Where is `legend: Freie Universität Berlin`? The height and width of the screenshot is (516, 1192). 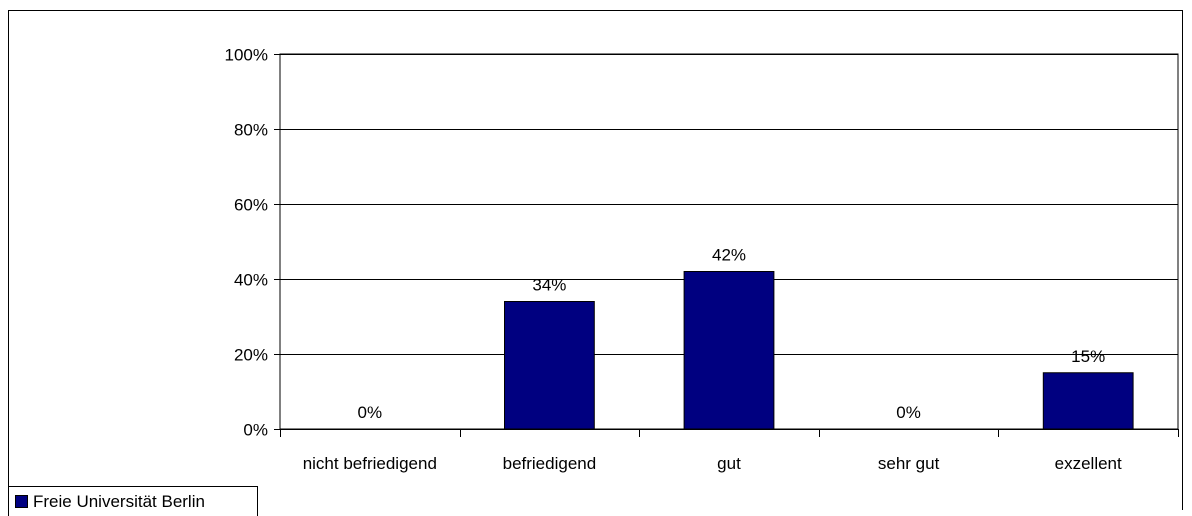
legend: Freie Universität Berlin is located at coordinates (133, 501).